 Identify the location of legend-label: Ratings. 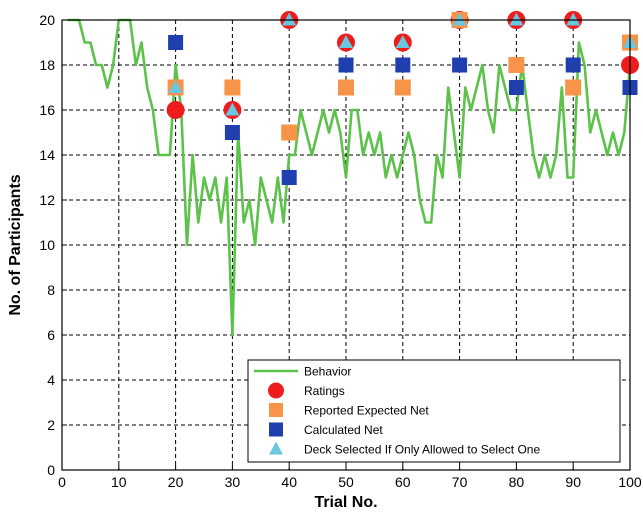
(324, 391).